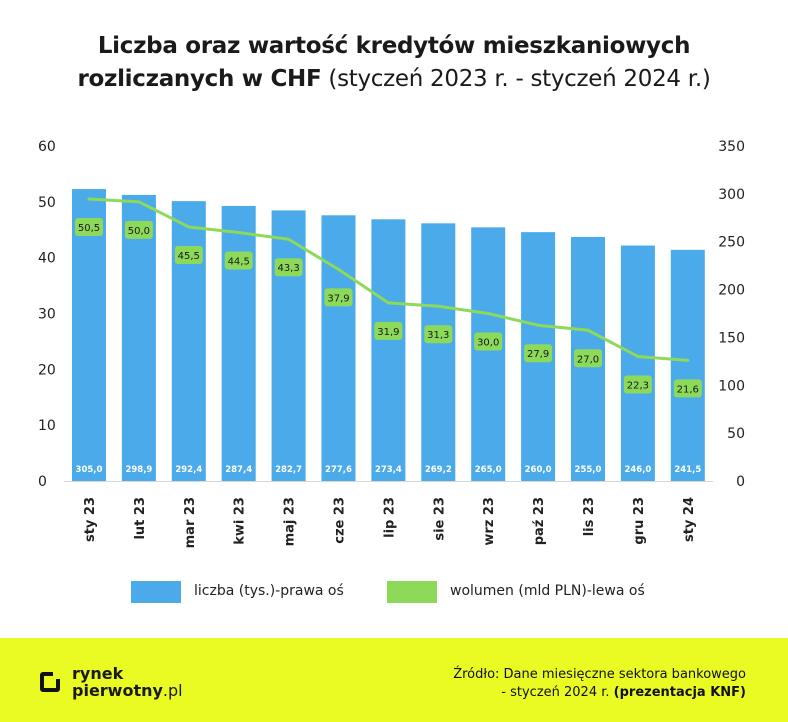 This screenshot has height=722, width=788. I want to click on logo-mark-icon, so click(51, 681).